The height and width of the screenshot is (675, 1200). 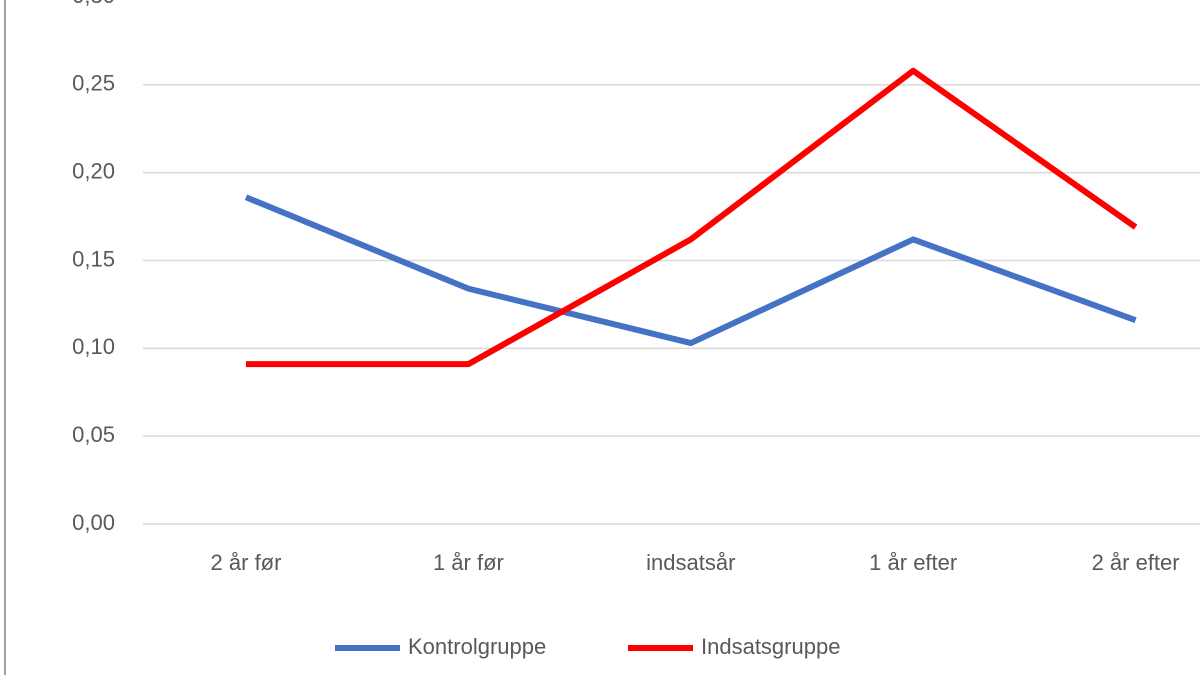 I want to click on y-tick-label: 0,15, so click(x=93, y=258).